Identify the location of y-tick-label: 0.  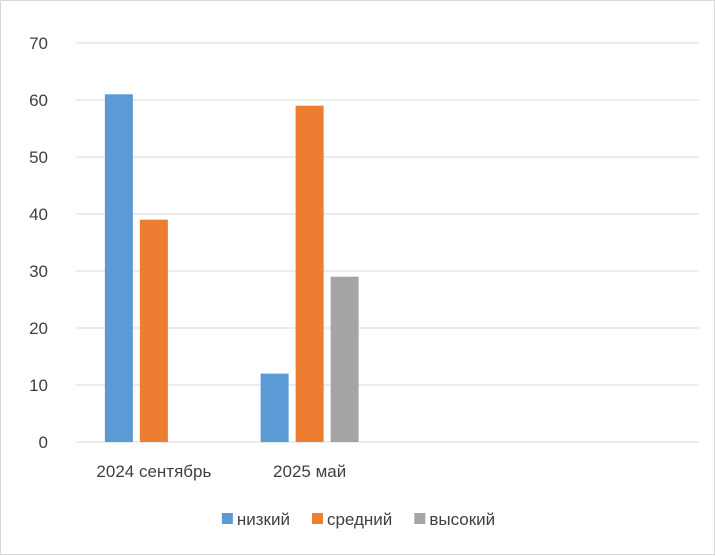
(43, 442).